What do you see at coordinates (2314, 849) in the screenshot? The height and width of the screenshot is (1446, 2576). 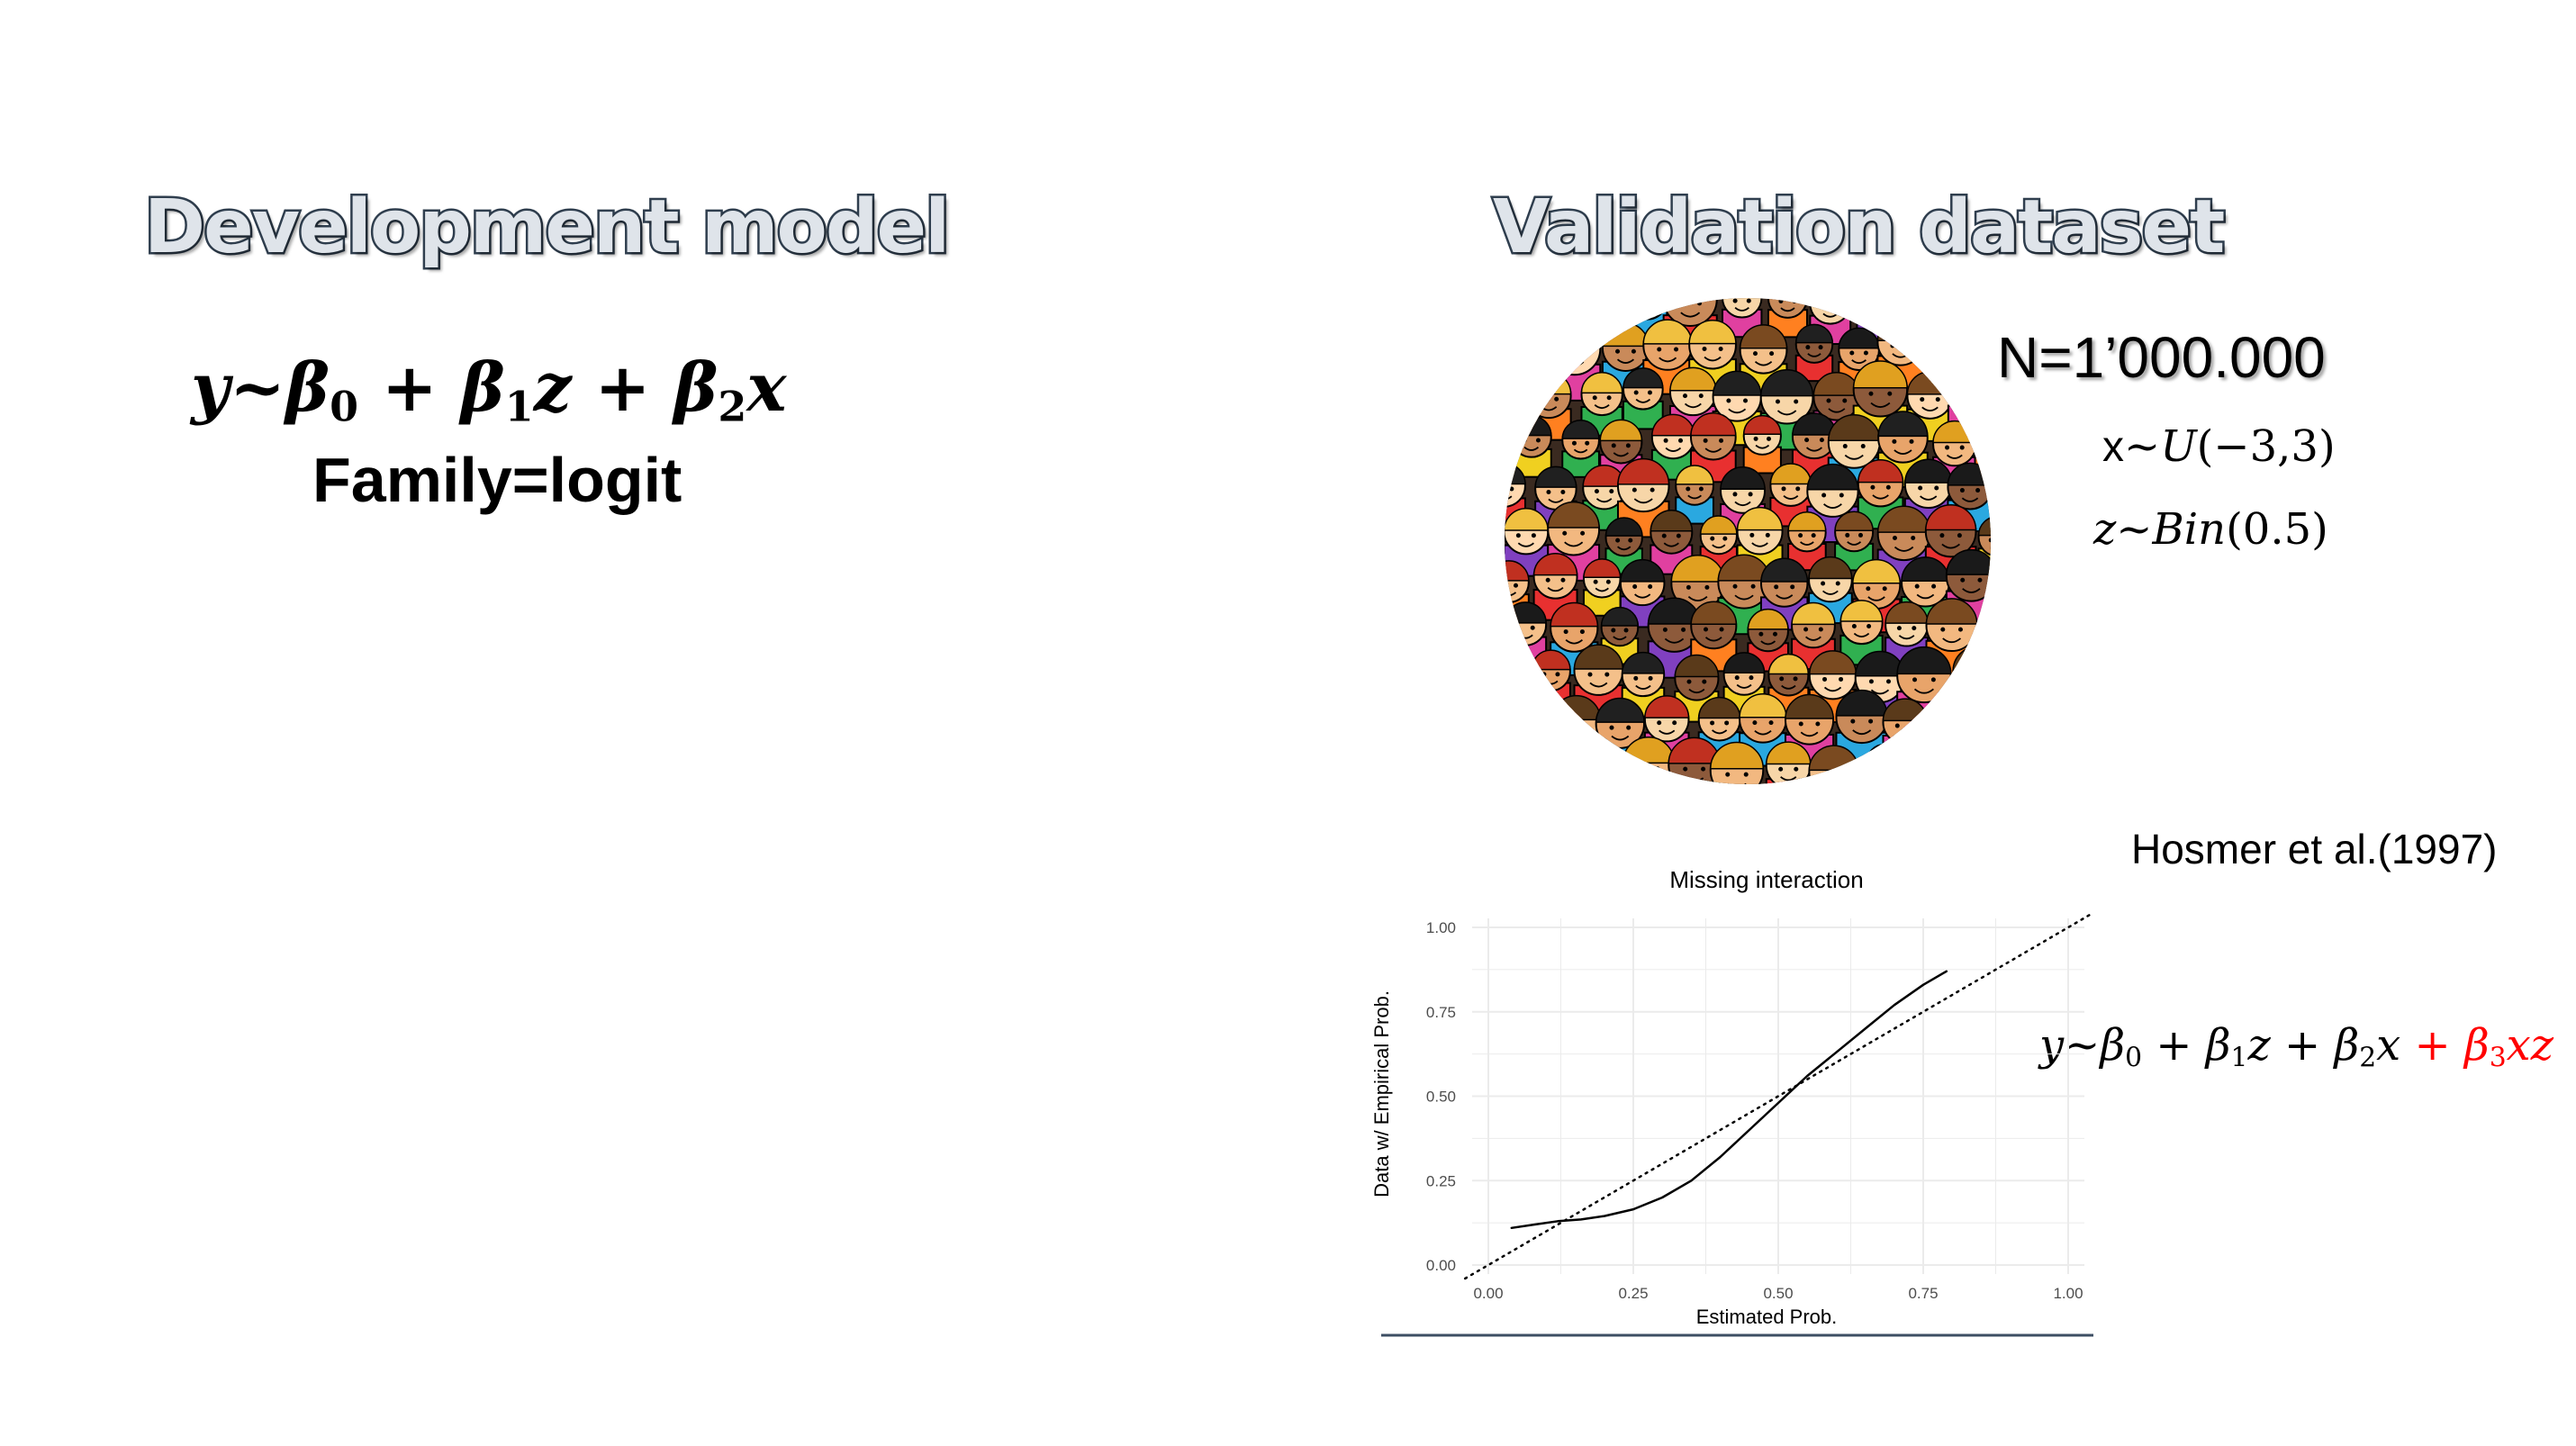 I see `citation: Hosmer et al.(1997)` at bounding box center [2314, 849].